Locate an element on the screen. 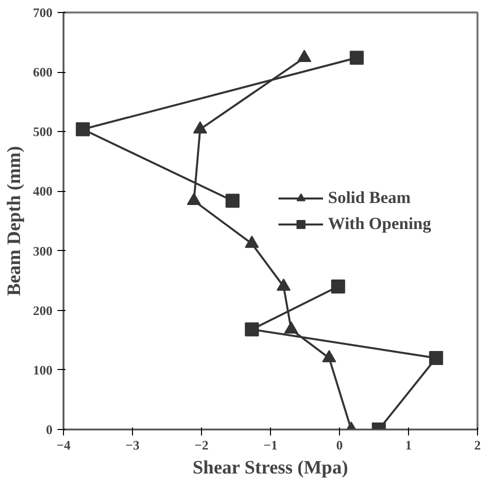  y-axis-title: Beam Depth (mm) is located at coordinates (14, 221).